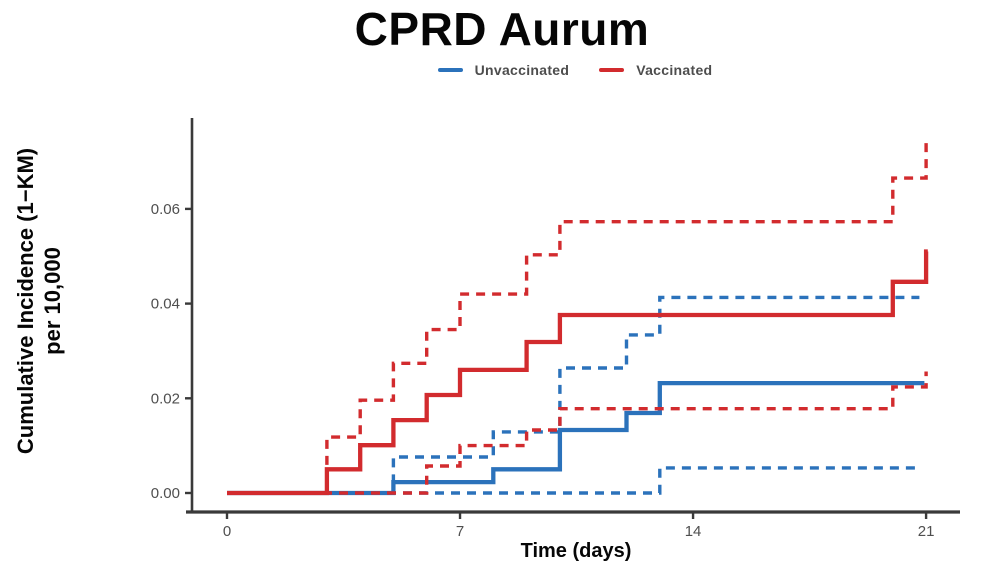 This screenshot has width=1004, height=577. Describe the element at coordinates (165, 493) in the screenshot. I see `y-tick-label: 0.00` at that location.